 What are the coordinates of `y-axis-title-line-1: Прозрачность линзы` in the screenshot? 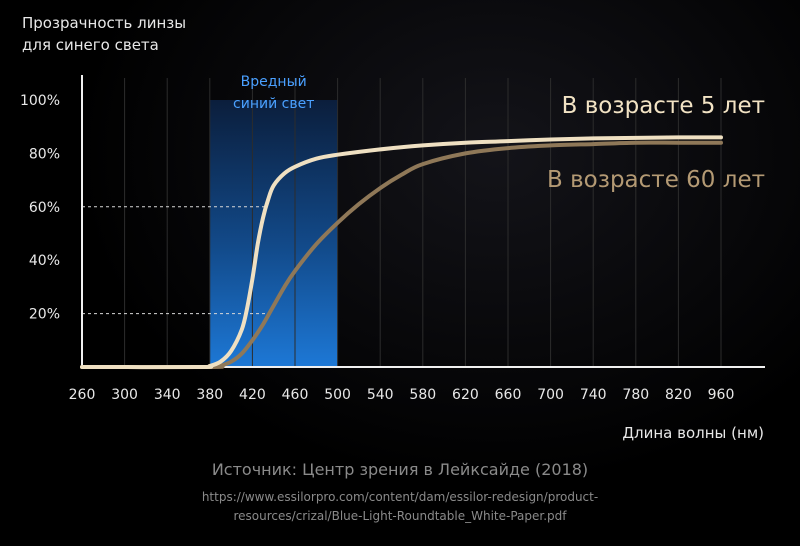 It's located at (104, 23).